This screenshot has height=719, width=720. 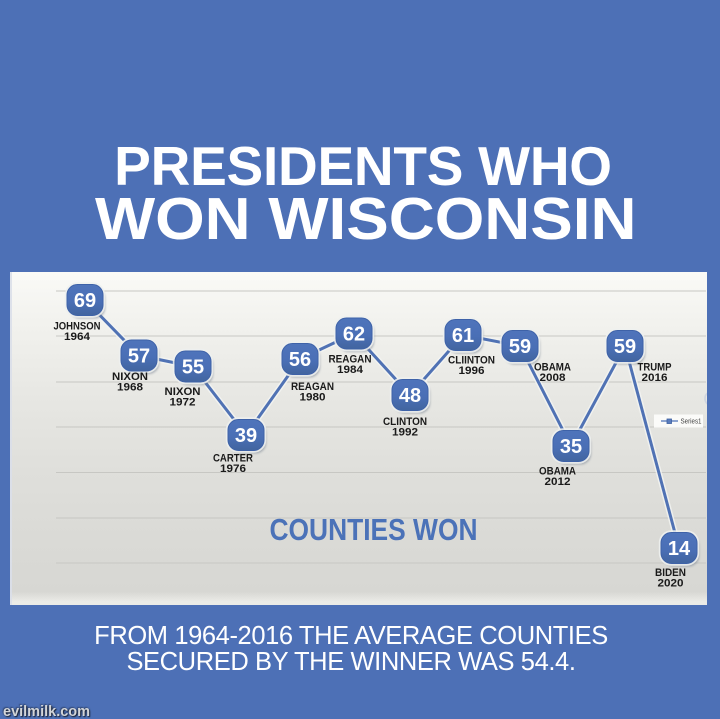 I want to click on svg-text: CLIINTON, so click(x=471, y=361).